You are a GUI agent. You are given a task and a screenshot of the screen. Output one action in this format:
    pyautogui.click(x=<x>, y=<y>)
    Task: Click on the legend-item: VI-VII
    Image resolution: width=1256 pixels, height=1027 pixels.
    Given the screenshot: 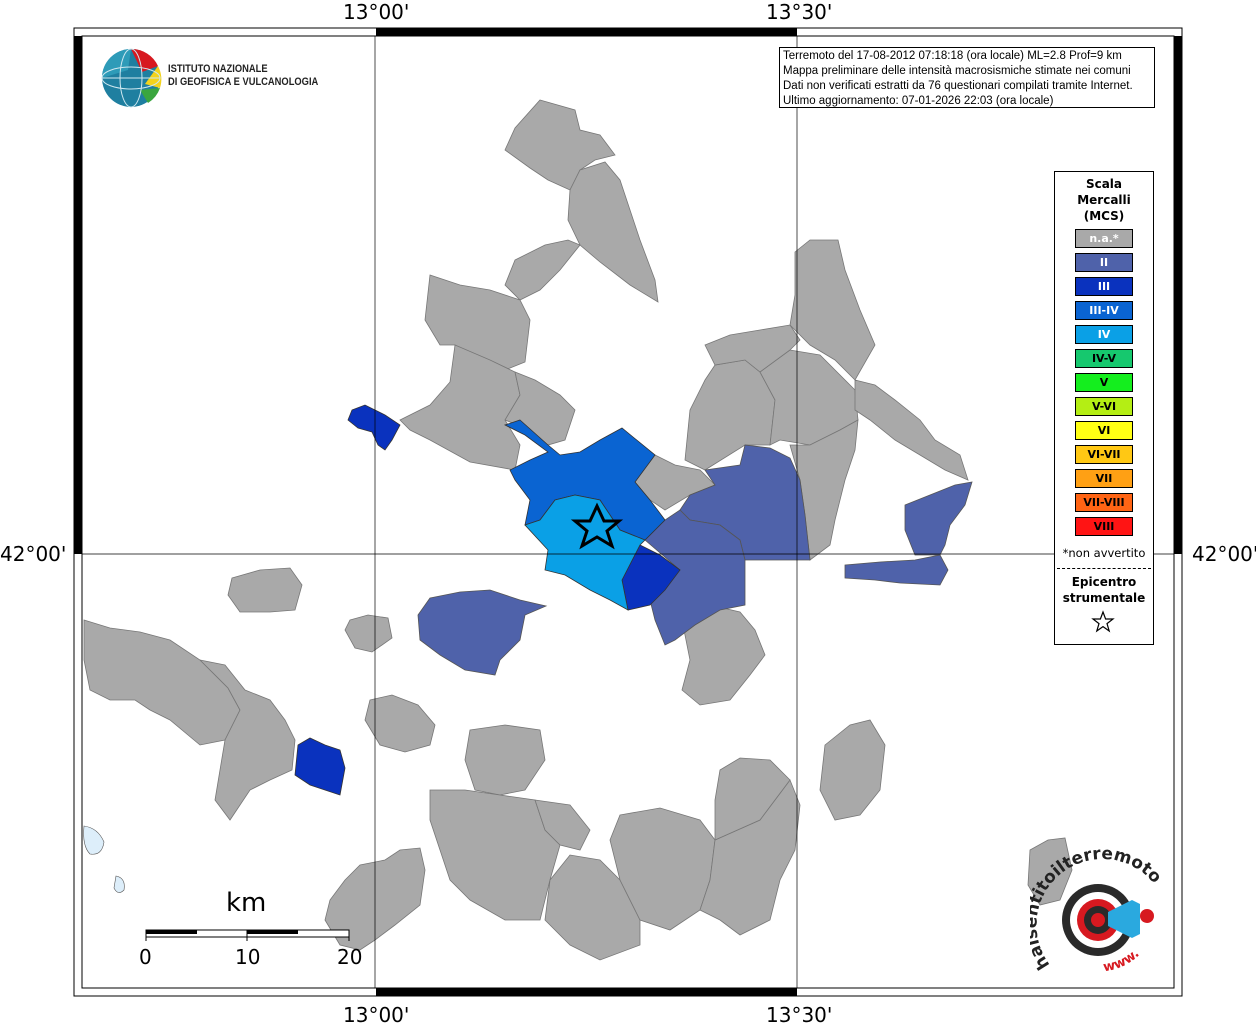 What is the action you would take?
    pyautogui.click(x=1104, y=454)
    